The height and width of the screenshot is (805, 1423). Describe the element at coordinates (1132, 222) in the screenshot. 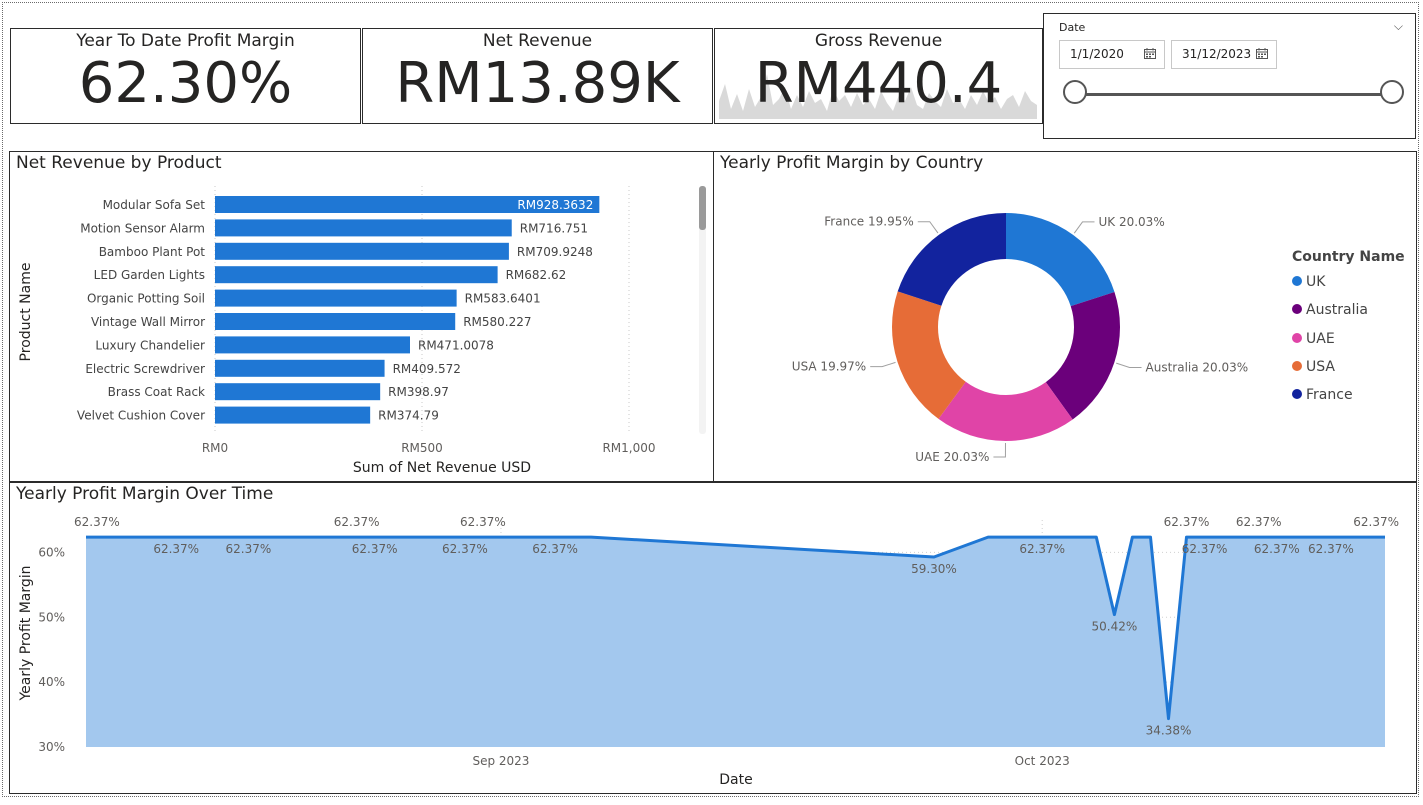

I see `slice-label: UK 20.03%` at that location.